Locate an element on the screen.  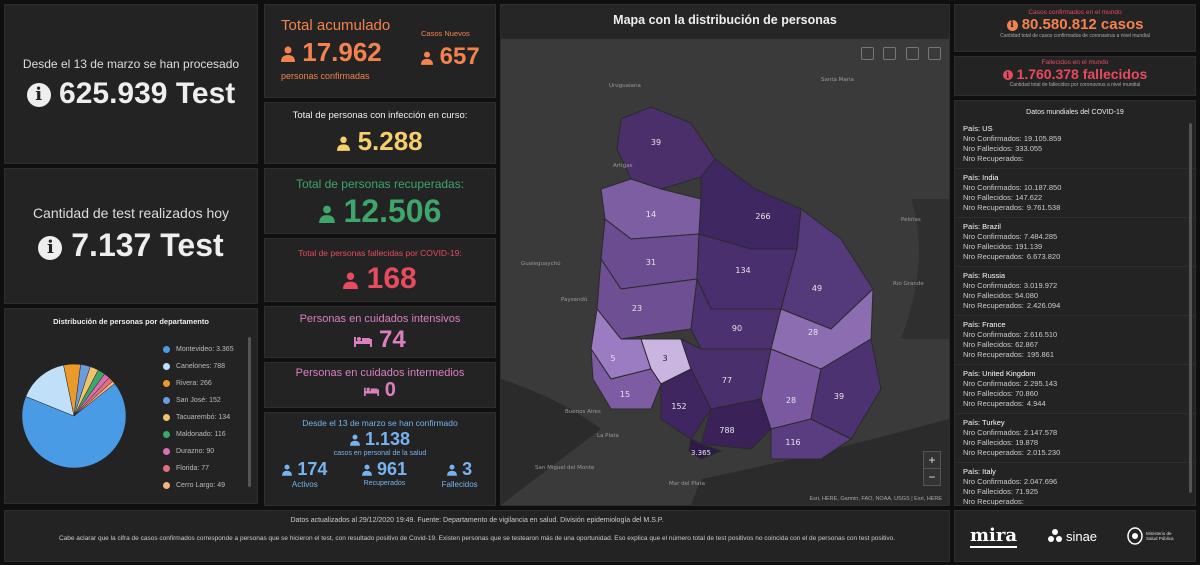
country-confirmados: Nro Confirmados: 2.047.696 is located at coordinates (1010, 481).